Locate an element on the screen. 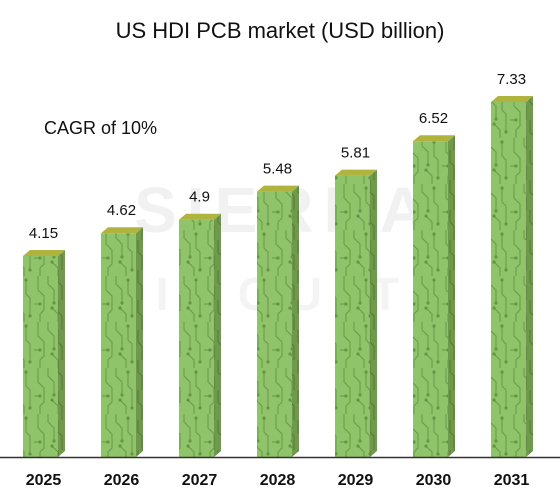  value-label-2027: 4.9 is located at coordinates (199, 197).